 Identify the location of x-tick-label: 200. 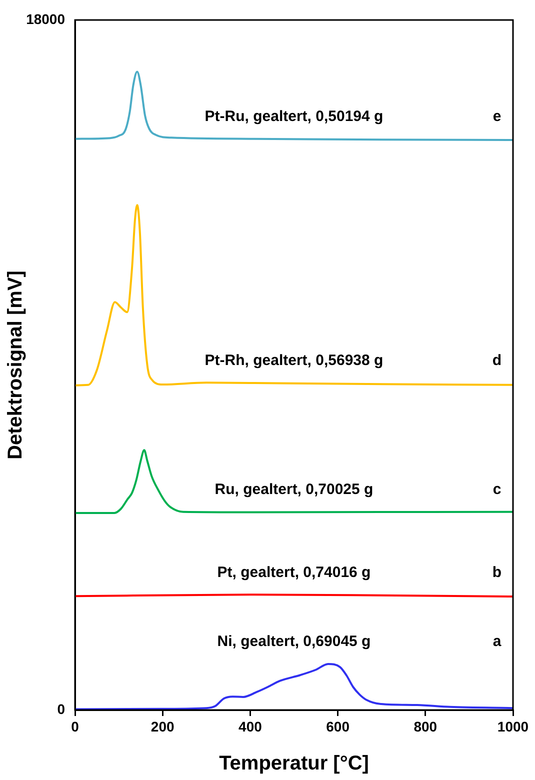
(162, 726).